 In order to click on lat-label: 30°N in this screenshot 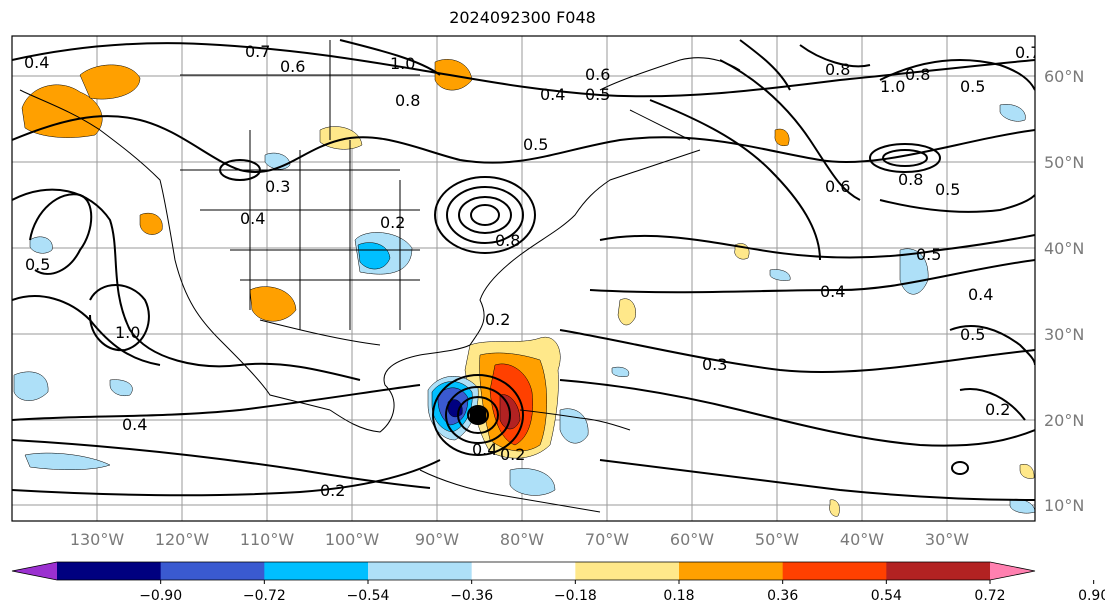, I will do `click(1064, 334)`.